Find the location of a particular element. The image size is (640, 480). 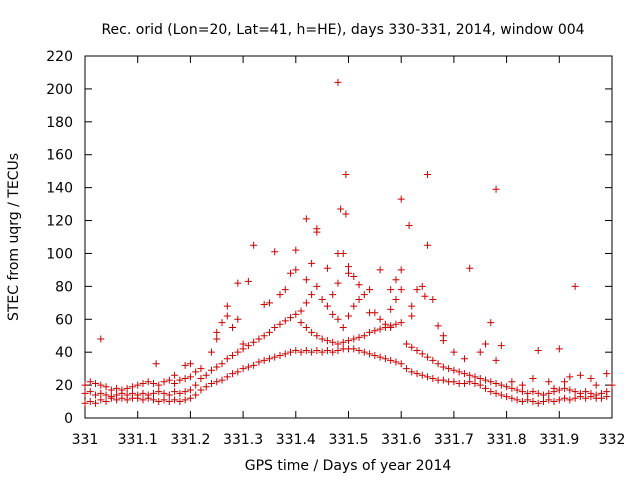

y-tick-label: 200 is located at coordinates (59, 90).